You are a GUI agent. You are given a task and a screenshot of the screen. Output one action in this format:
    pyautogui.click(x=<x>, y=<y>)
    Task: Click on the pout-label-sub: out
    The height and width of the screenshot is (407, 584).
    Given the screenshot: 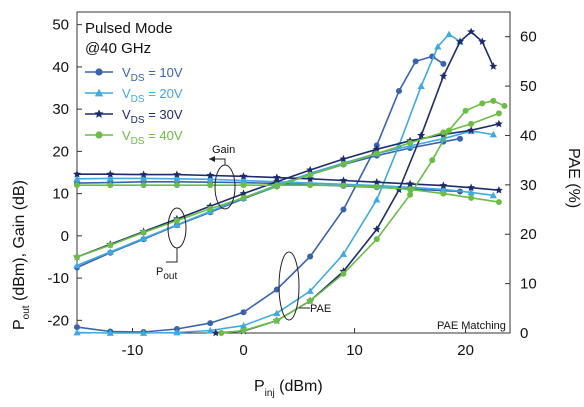 What is the action you would take?
    pyautogui.click(x=170, y=276)
    